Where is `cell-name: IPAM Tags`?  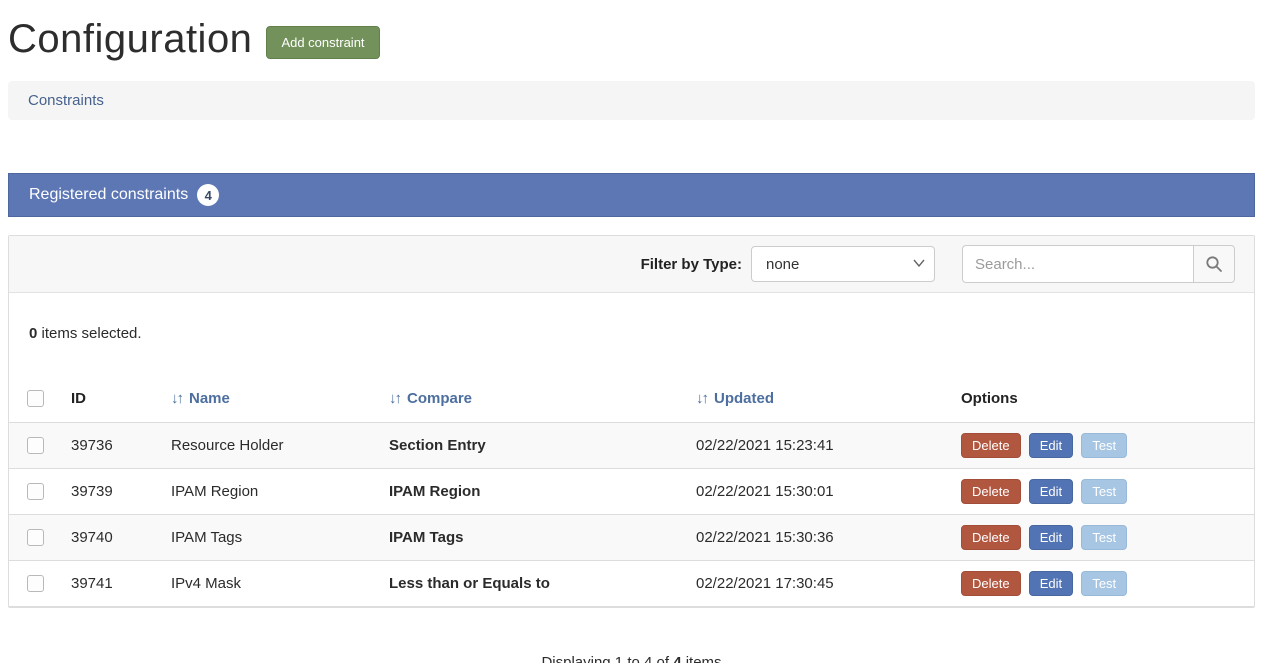 cell-name: IPAM Tags is located at coordinates (270, 537).